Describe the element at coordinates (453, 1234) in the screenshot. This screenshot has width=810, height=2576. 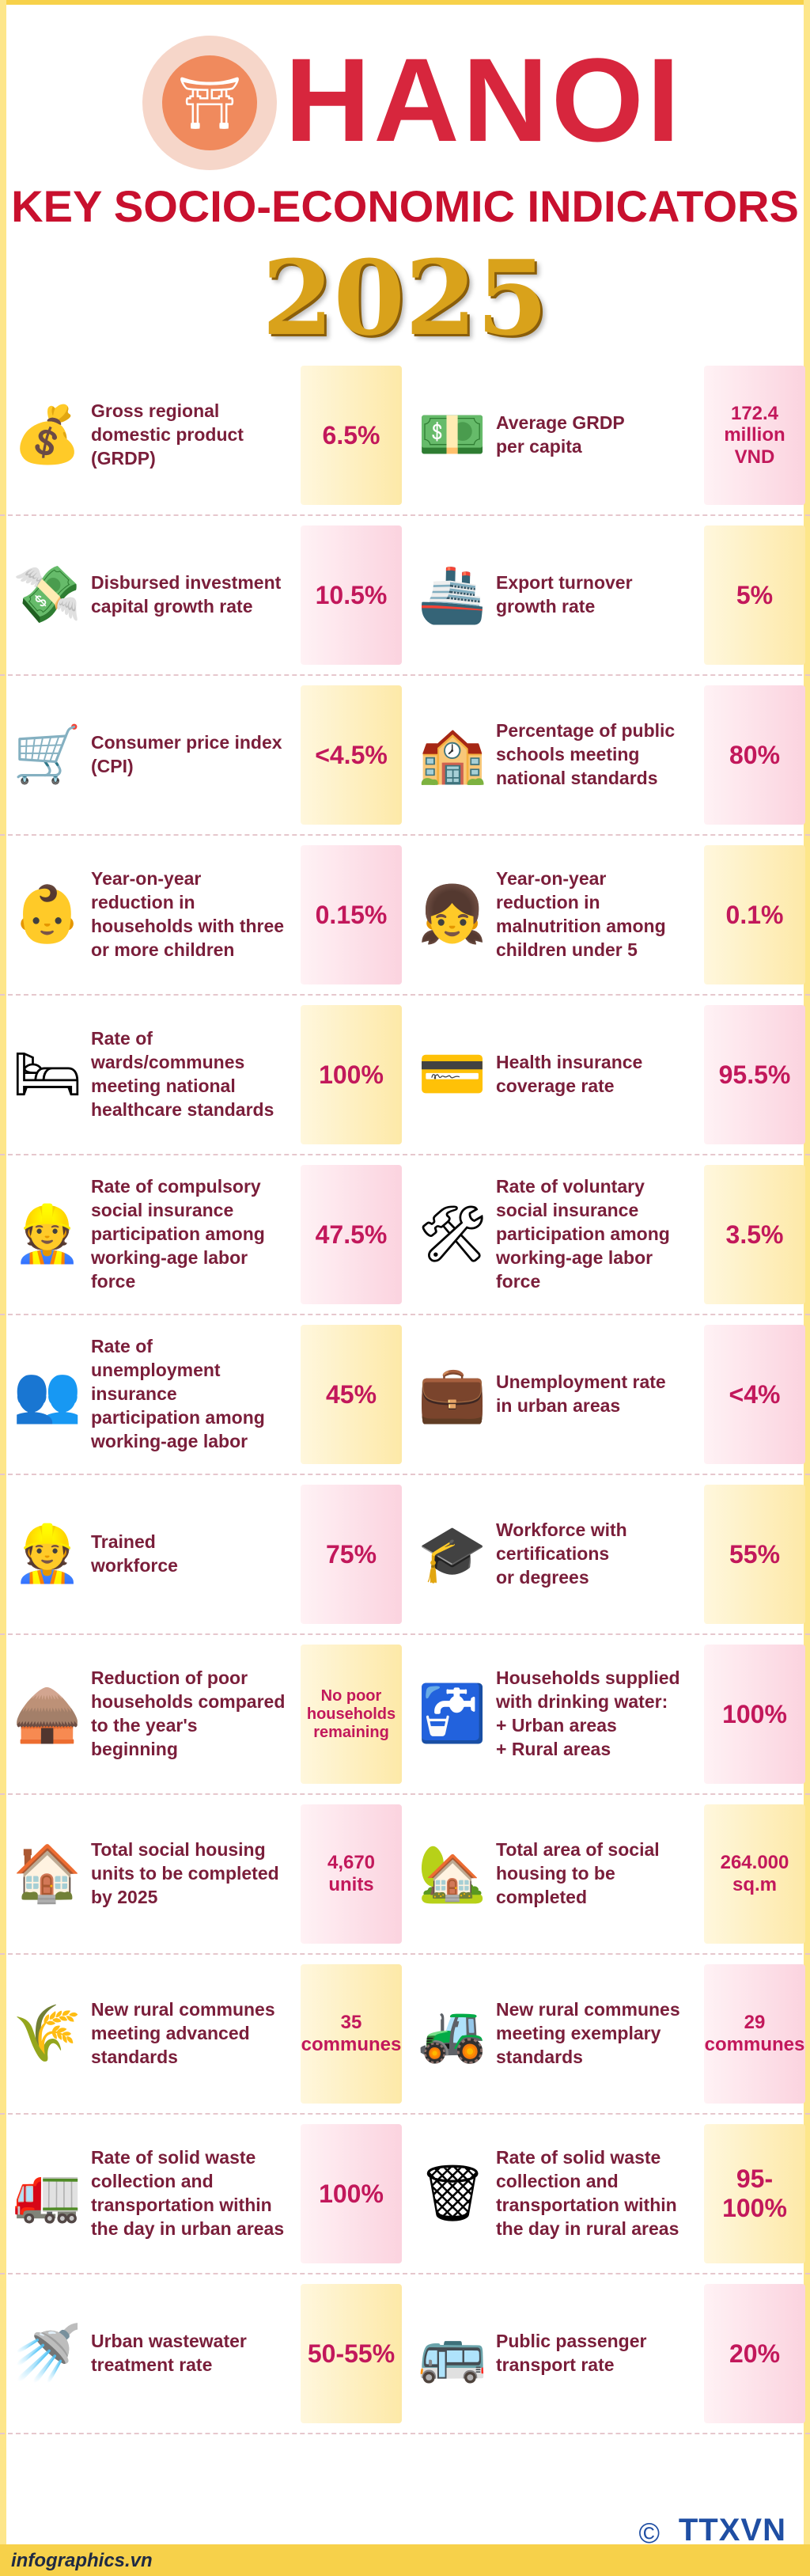
I see `wheelbarrow-worker-icon: 🛠` at that location.